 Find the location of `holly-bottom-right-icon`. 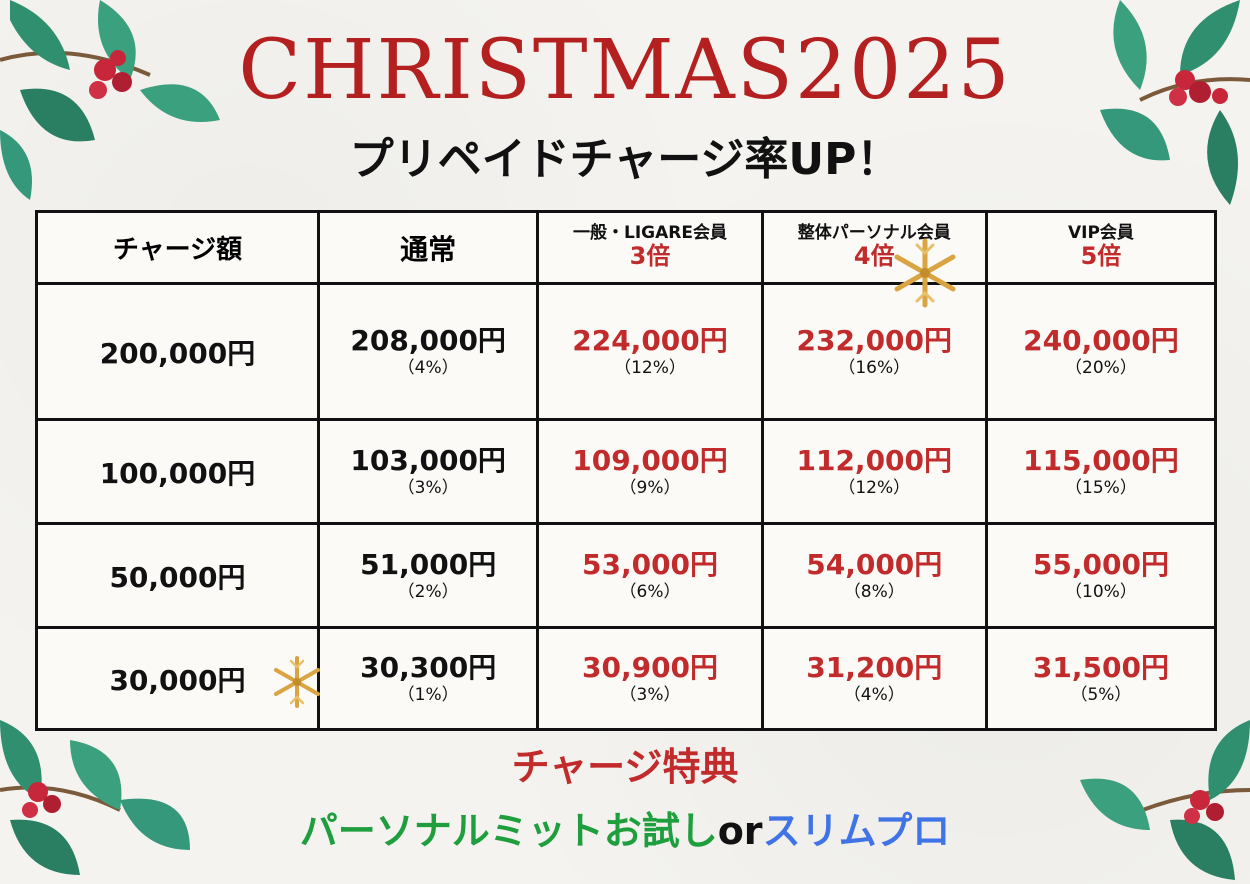

holly-bottom-right-icon is located at coordinates (1165, 800).